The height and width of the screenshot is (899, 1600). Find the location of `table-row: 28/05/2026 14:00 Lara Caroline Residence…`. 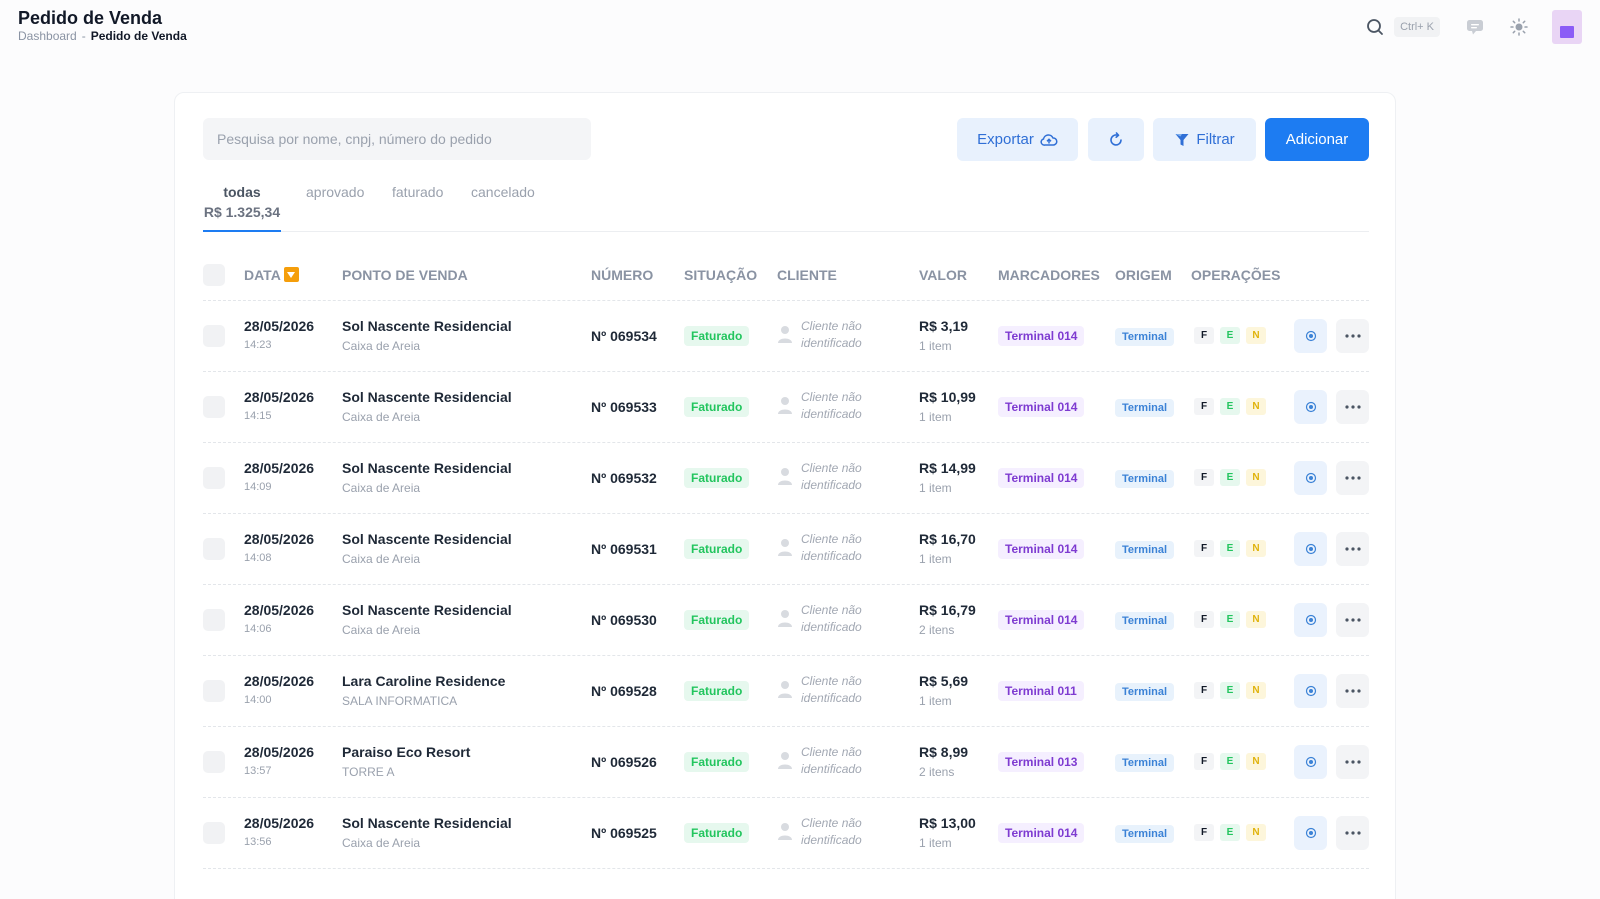

table-row: 28/05/2026 14:00 Lara Caroline Residence… is located at coordinates (786, 691).